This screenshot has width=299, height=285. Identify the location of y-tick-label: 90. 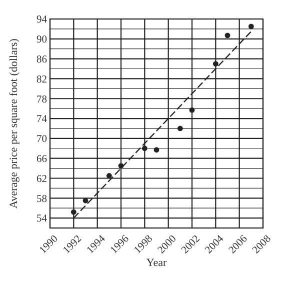
(41, 40).